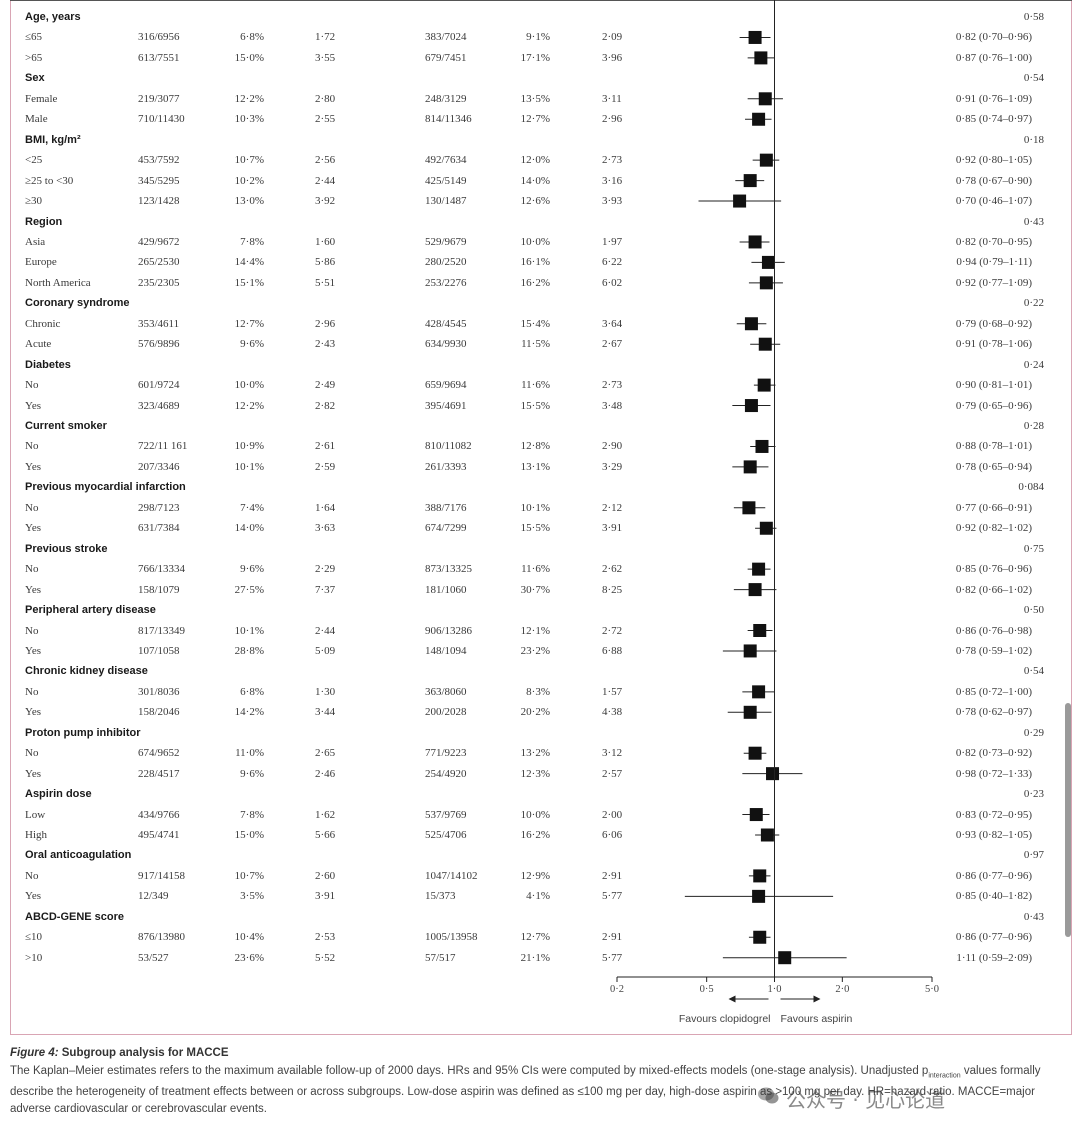  Describe the element at coordinates (993, 835) in the screenshot. I see `hazard-ratio-text: 0·93 (0·82–1·05)` at that location.